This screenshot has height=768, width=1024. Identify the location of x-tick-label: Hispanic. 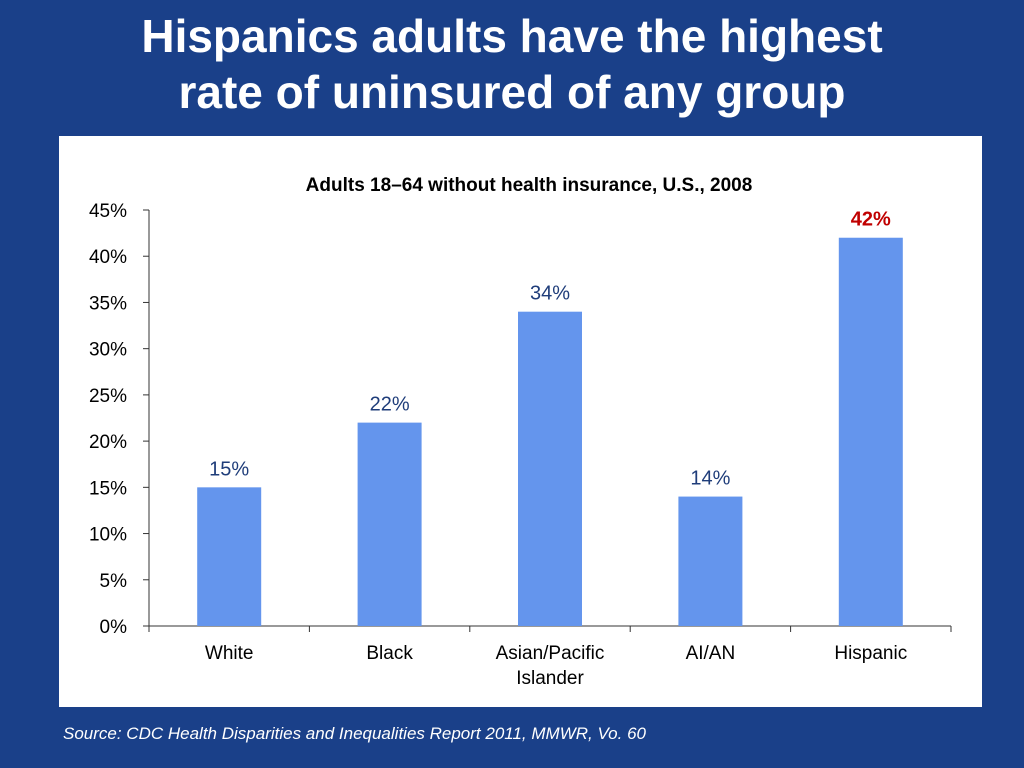
(870, 653).